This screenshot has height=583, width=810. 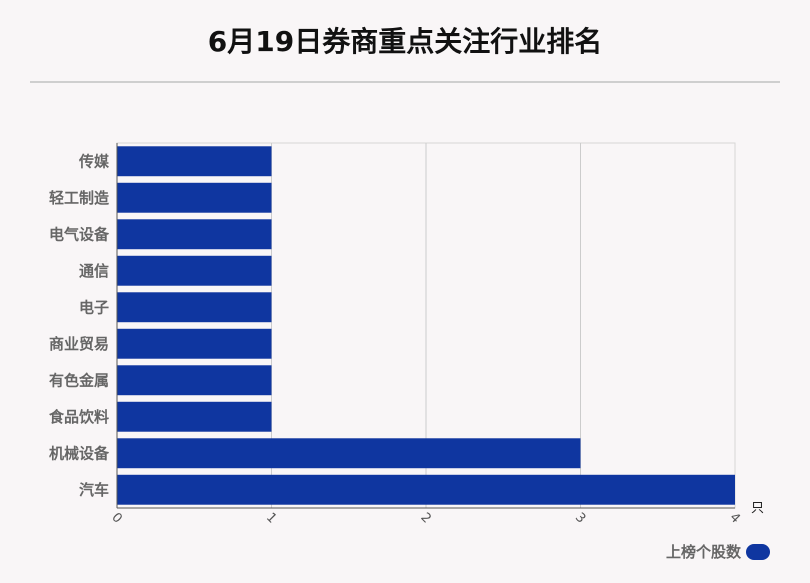 I want to click on category-label: 通信, so click(x=94, y=271).